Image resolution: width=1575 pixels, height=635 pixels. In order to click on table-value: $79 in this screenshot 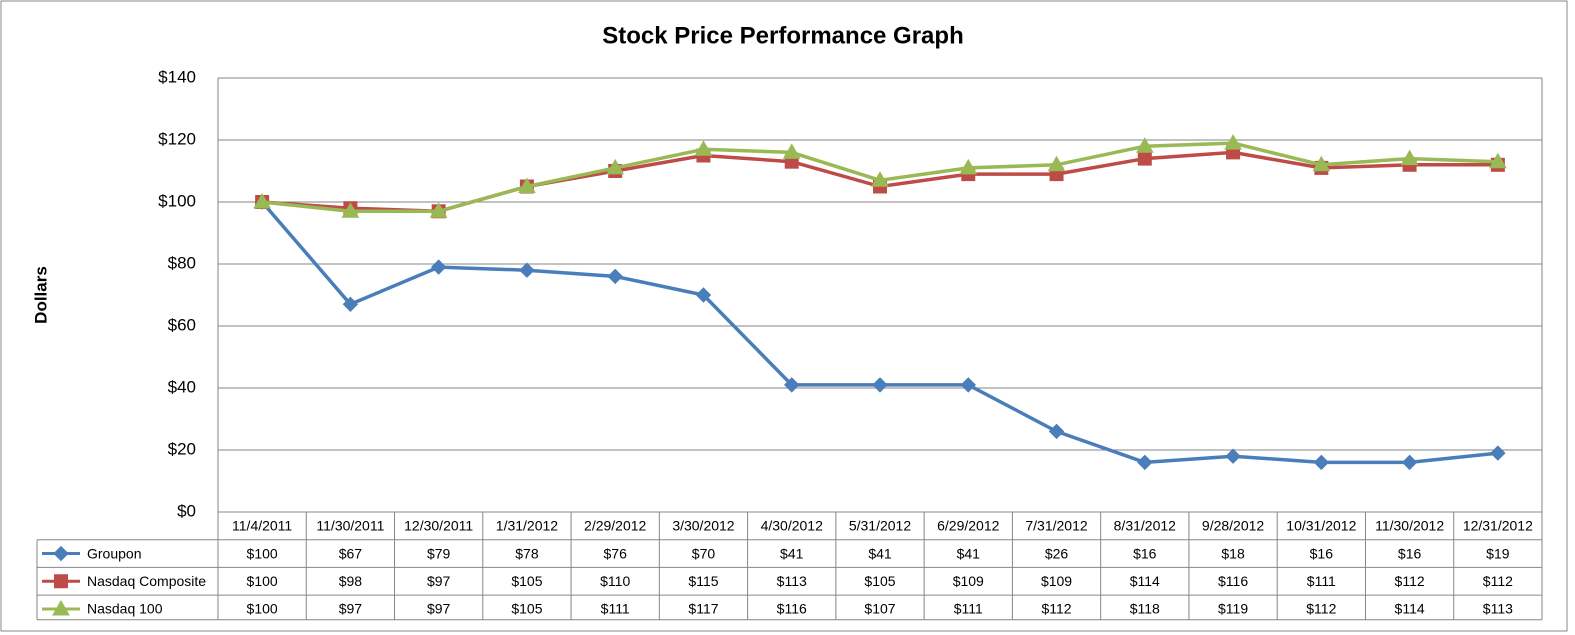, I will do `click(439, 553)`.